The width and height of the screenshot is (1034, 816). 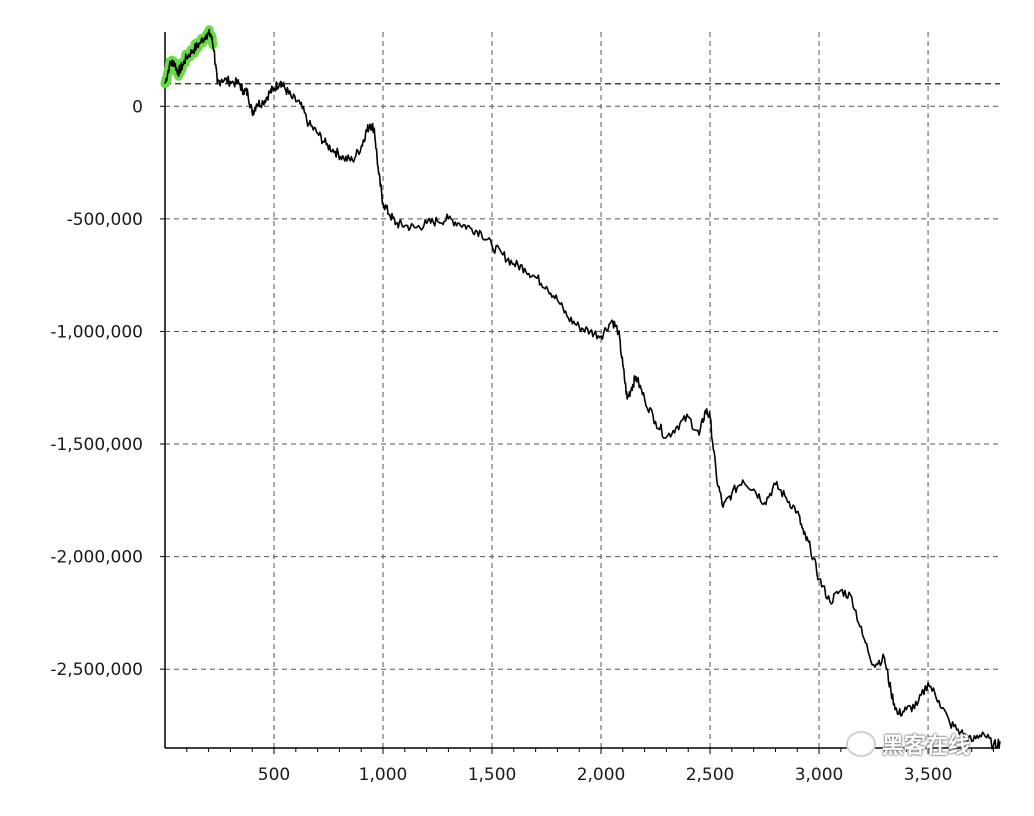 What do you see at coordinates (928, 775) in the screenshot?
I see `x-tick-label: 3,500` at bounding box center [928, 775].